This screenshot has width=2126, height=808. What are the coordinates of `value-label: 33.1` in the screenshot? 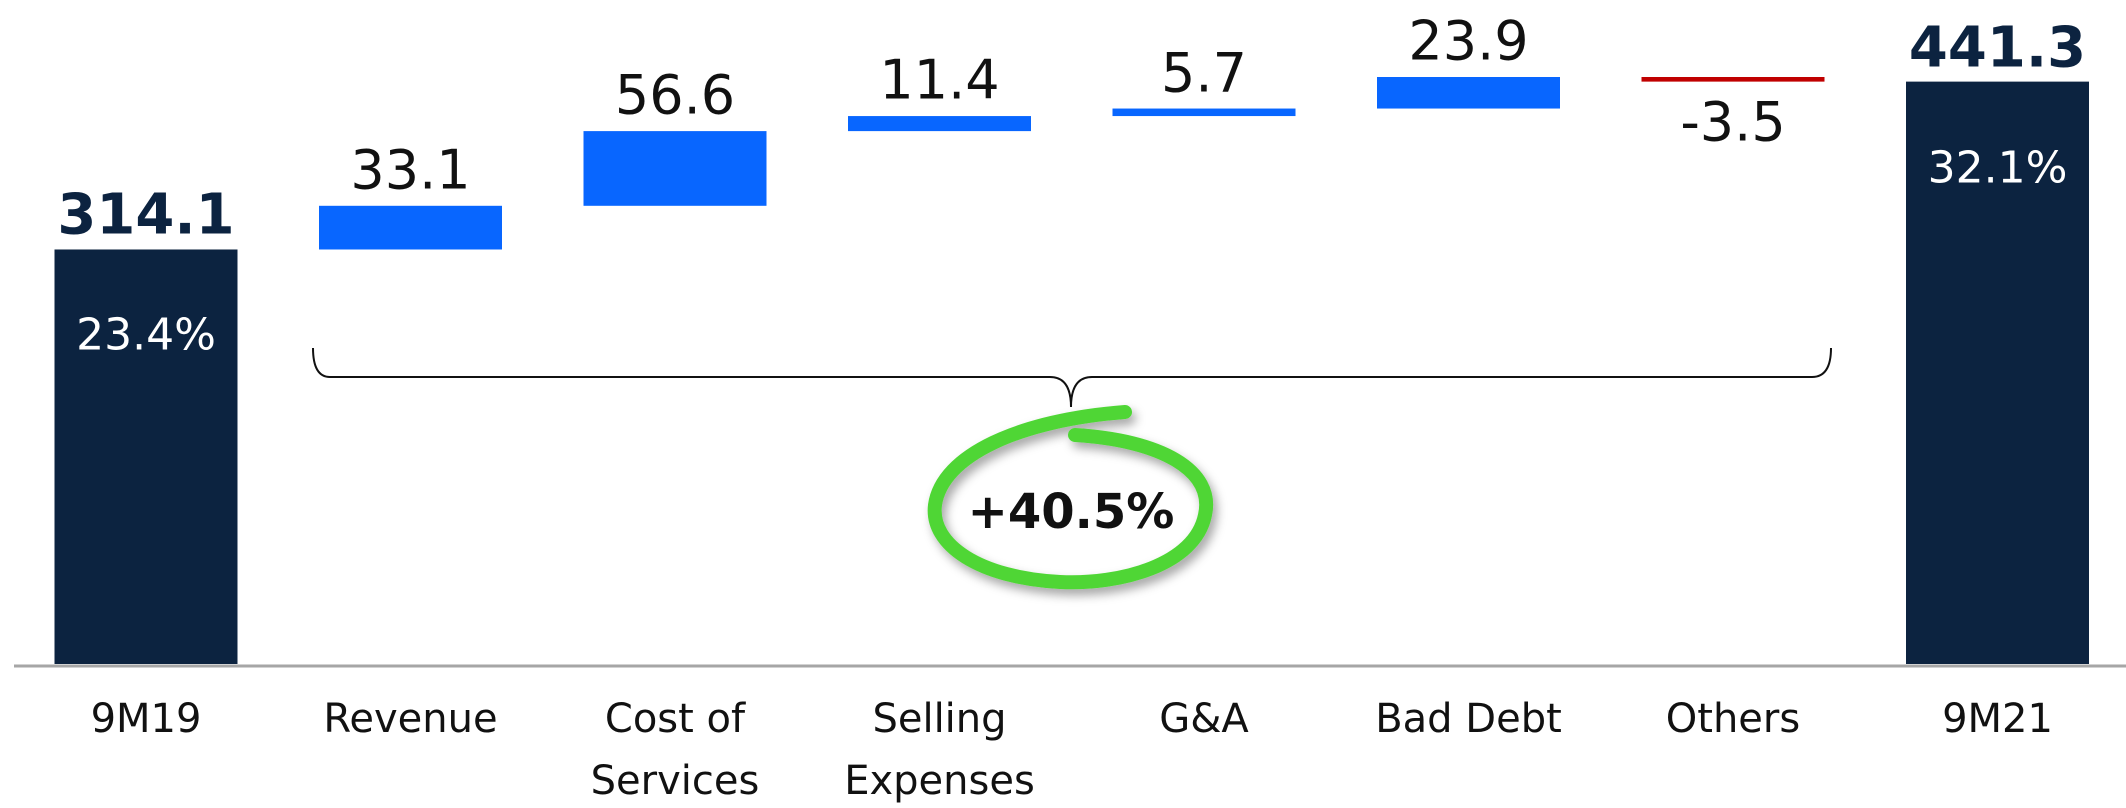 It's located at (410, 170).